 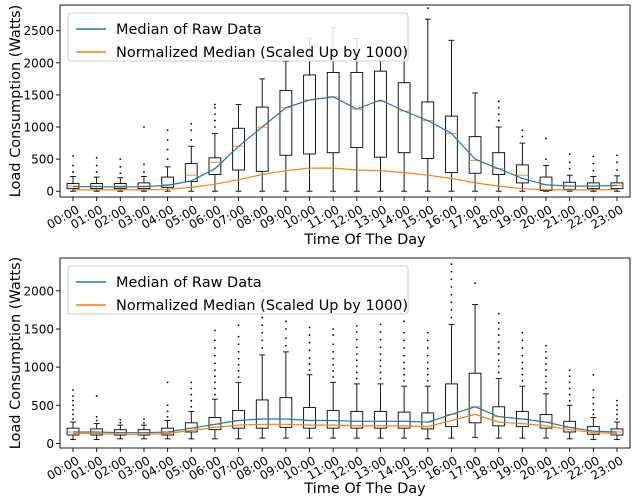 What do you see at coordinates (404, 379) in the screenshot?
I see `boxplot-14:00` at bounding box center [404, 379].